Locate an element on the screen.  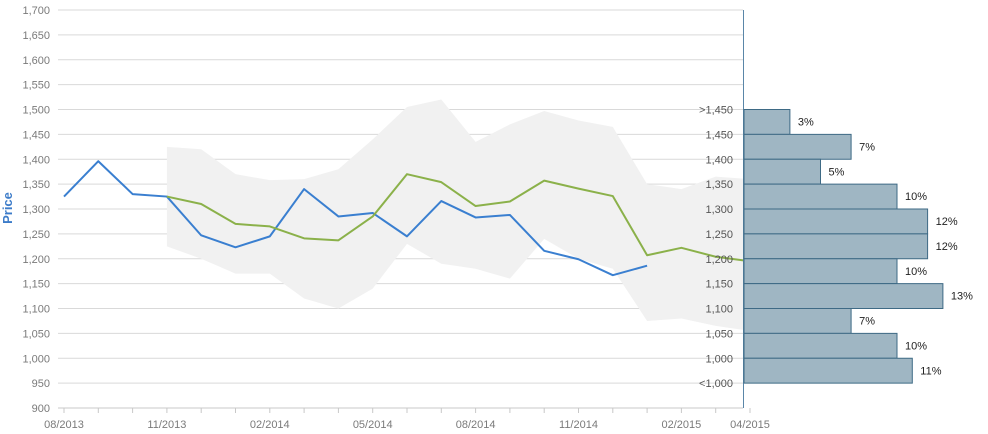
histogram-bin-label: 1,050 is located at coordinates (719, 334).